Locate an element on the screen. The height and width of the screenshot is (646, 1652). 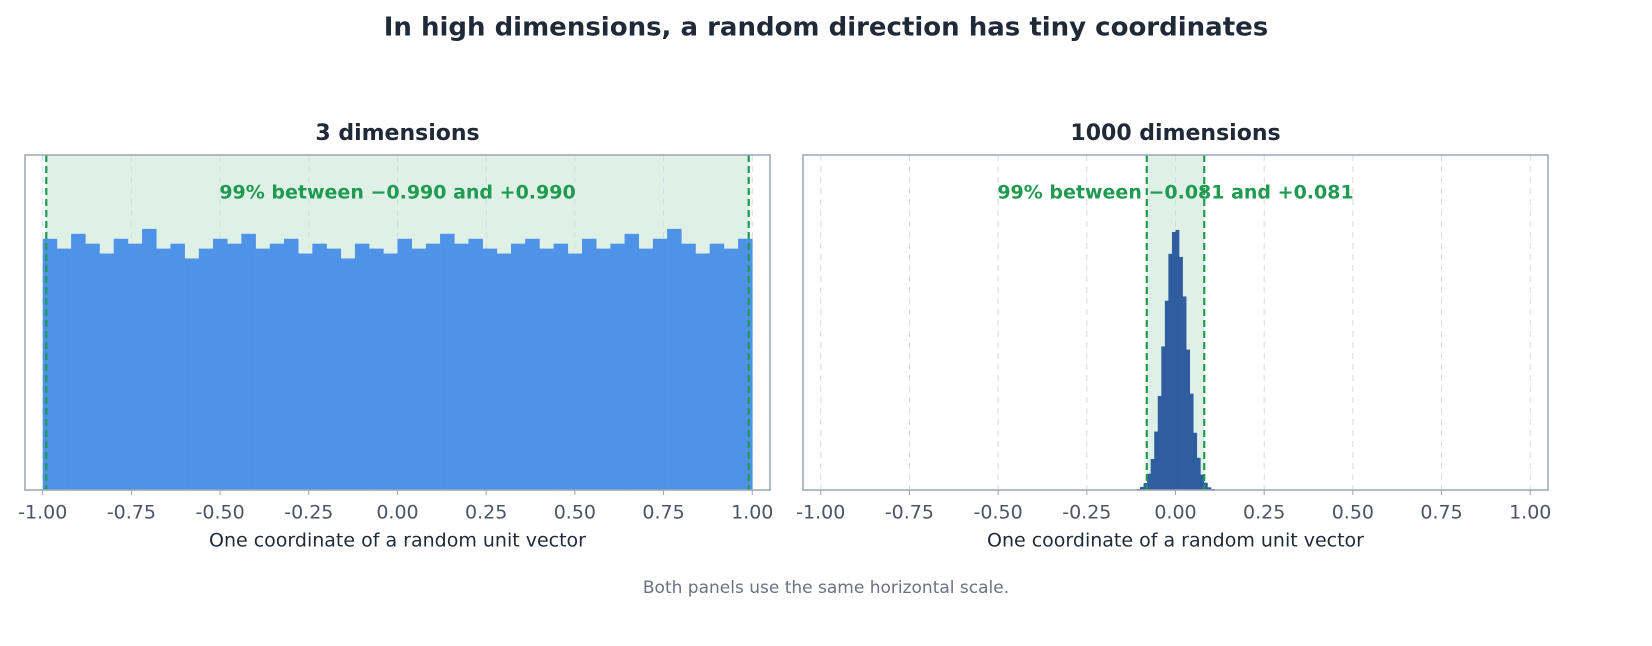
band-annotation: 99% between −0.990 and +0.990 is located at coordinates (397, 193).